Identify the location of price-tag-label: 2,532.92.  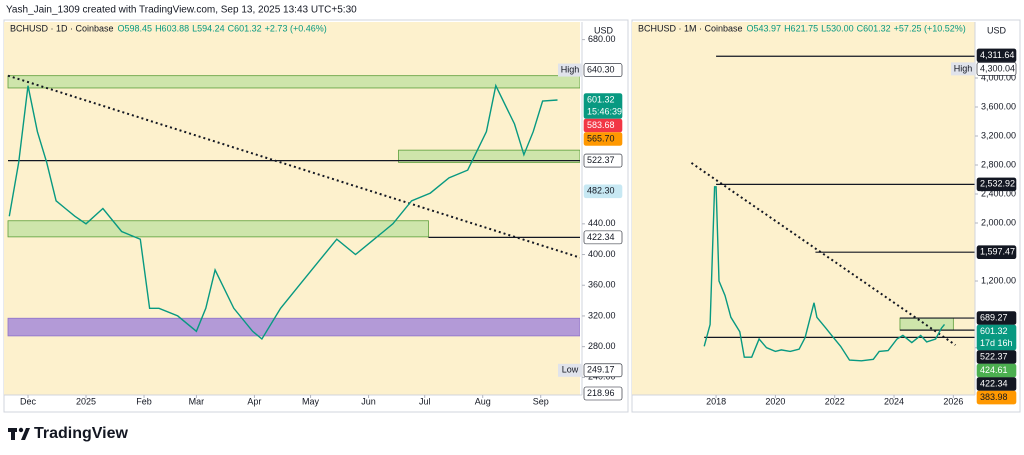
(997, 184).